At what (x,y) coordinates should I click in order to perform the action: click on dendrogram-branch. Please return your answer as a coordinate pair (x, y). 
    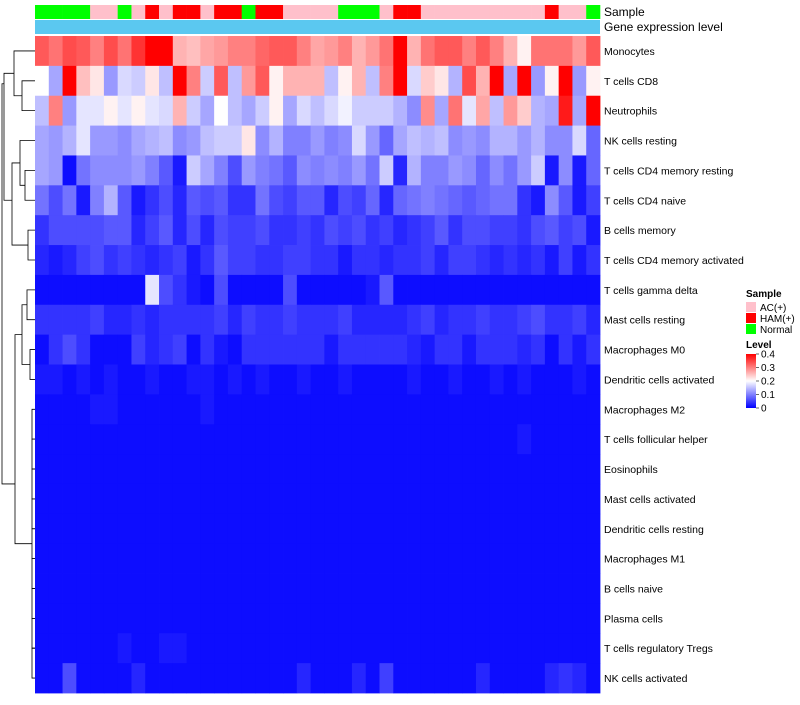
    Looking at the image, I should click on (33, 603).